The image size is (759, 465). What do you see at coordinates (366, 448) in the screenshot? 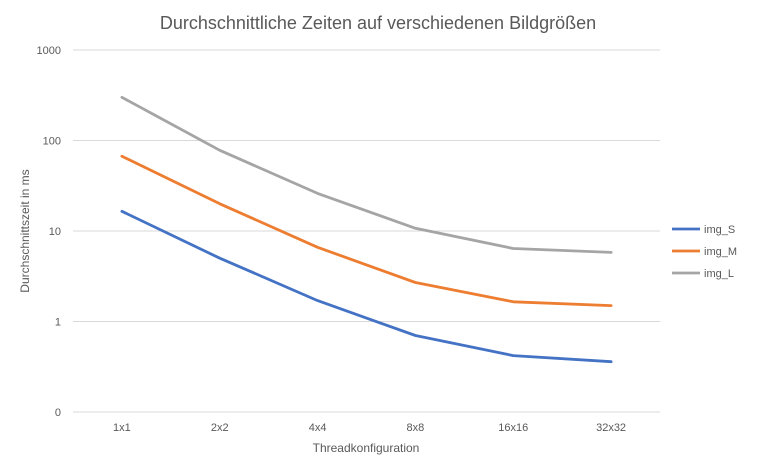
I see `x-axis-title: Threadkonfiguration` at bounding box center [366, 448].